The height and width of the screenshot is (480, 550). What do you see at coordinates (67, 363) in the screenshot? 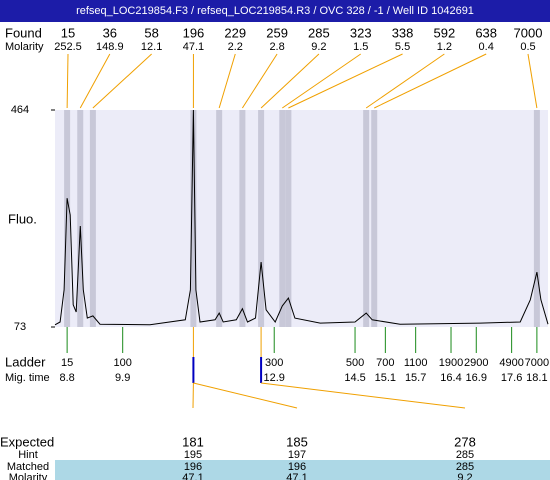
I see `ladder-size: 15` at bounding box center [67, 363].